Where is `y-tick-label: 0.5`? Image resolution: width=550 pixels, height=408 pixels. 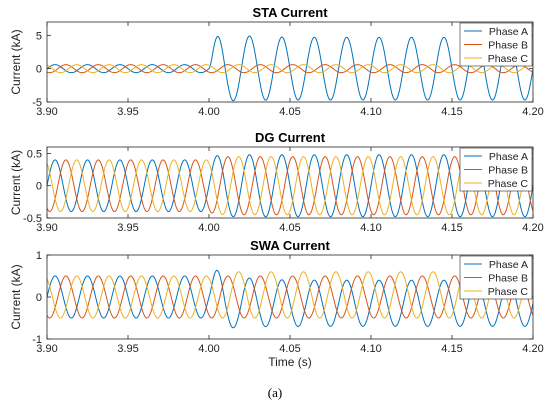 y-tick-label: 0.5 is located at coordinates (34, 154).